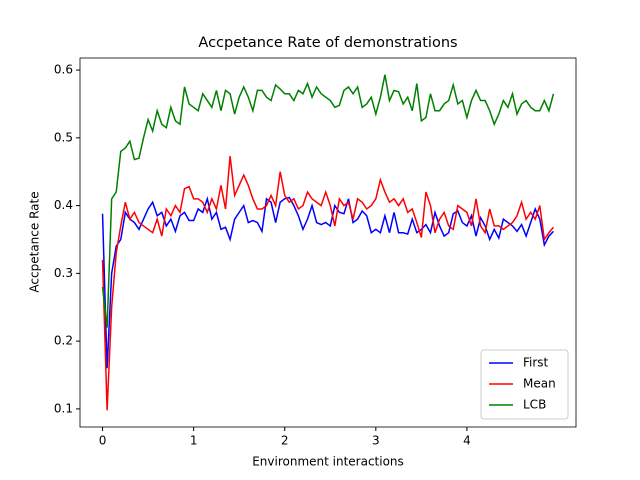 The width and height of the screenshot is (640, 480). I want to click on y-tick-label: 0.5, so click(63, 137).